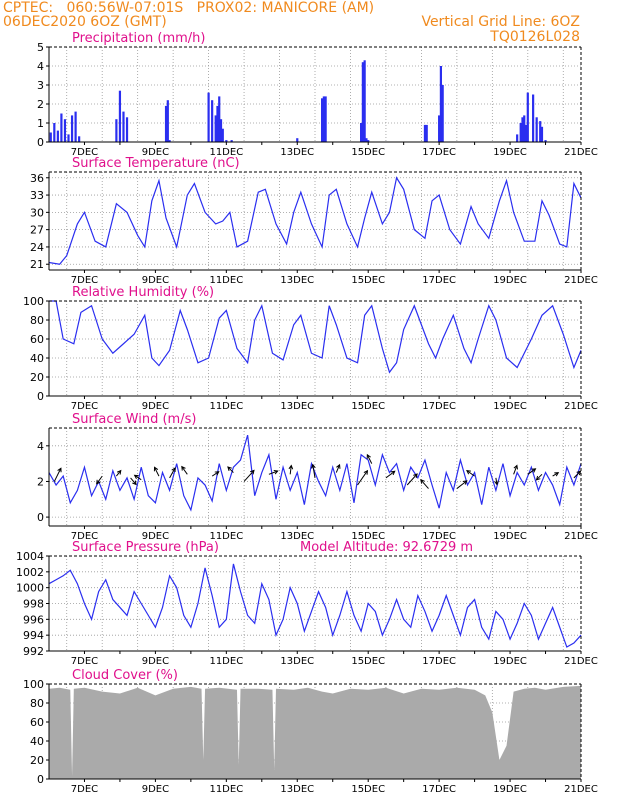 This screenshot has height=800, width=618. Describe the element at coordinates (125, 675) in the screenshot. I see `panel-title: Cloud Cover (%)` at that location.